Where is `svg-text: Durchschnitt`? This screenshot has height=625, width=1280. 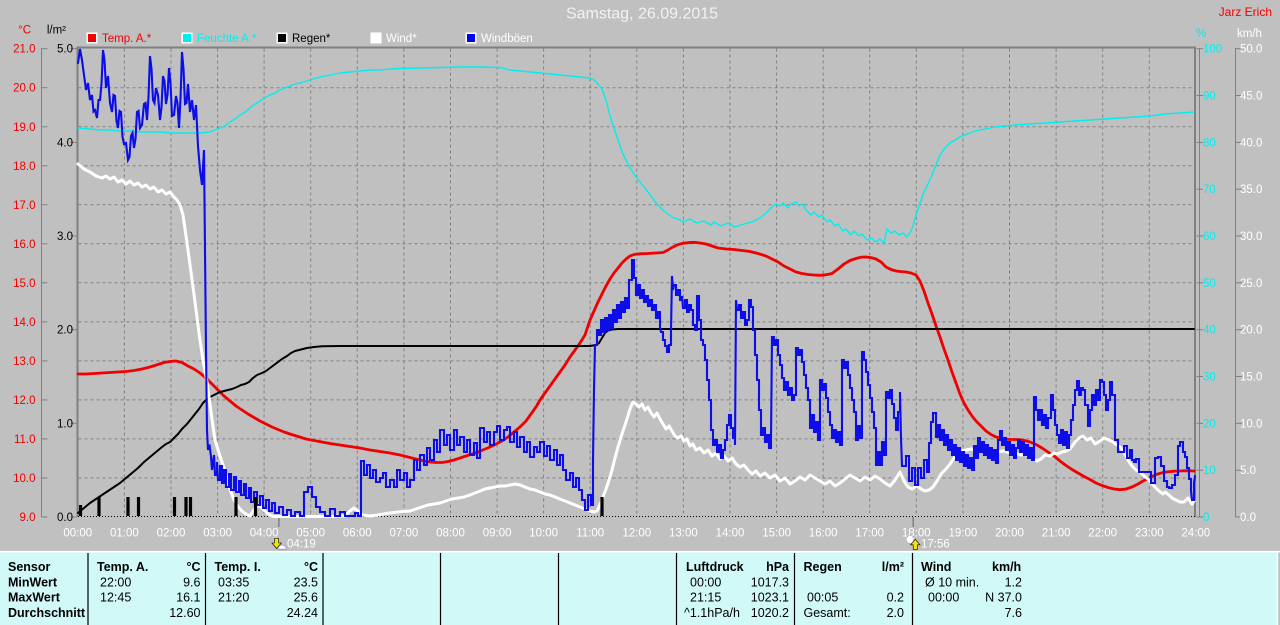 svg-text: Durchschnitt is located at coordinates (47, 613).